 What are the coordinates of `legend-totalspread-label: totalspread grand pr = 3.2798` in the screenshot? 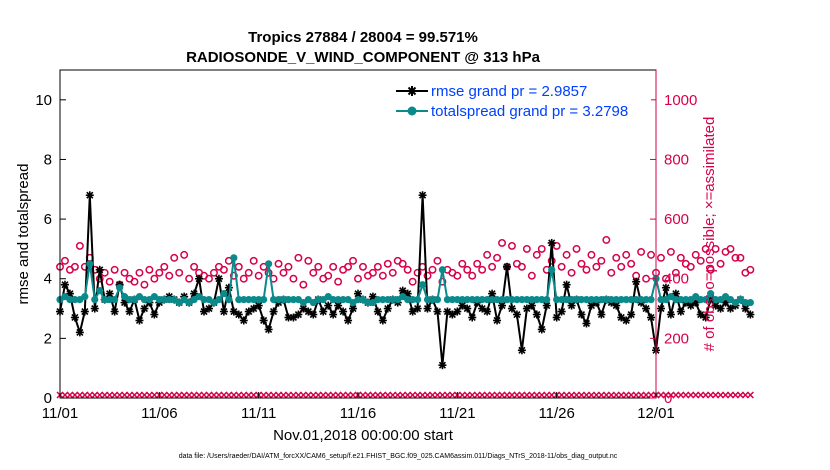 It's located at (529, 111).